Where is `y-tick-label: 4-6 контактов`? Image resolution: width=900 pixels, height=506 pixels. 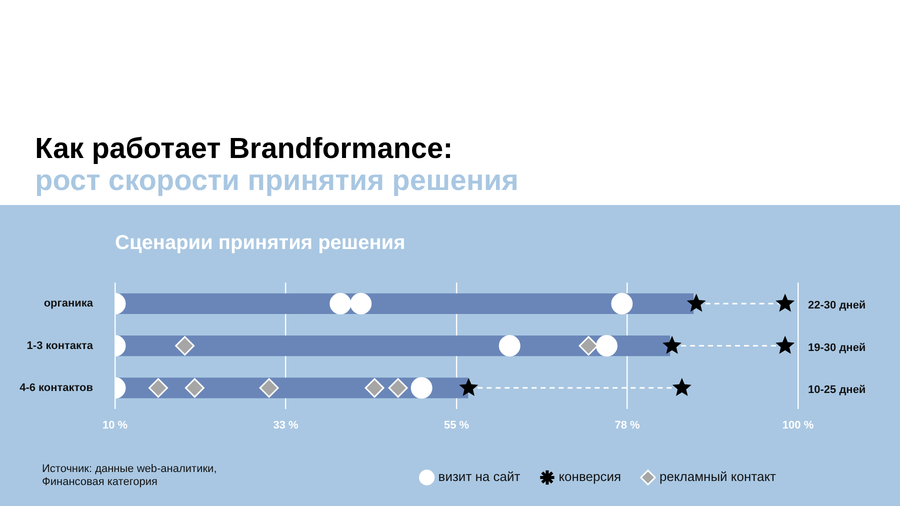 y-tick-label: 4-6 контактов is located at coordinates (57, 388).